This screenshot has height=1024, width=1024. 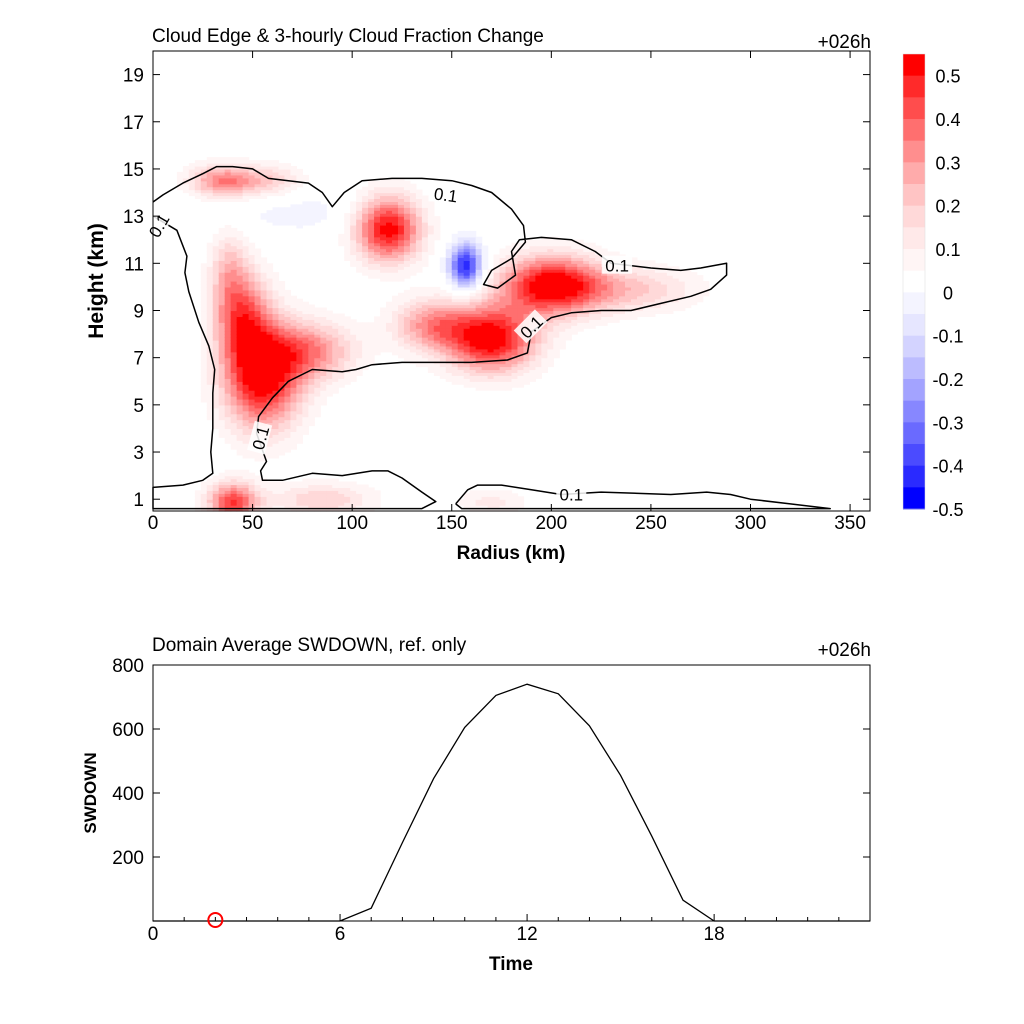 I want to click on x-tick-label: 18, so click(x=714, y=934).